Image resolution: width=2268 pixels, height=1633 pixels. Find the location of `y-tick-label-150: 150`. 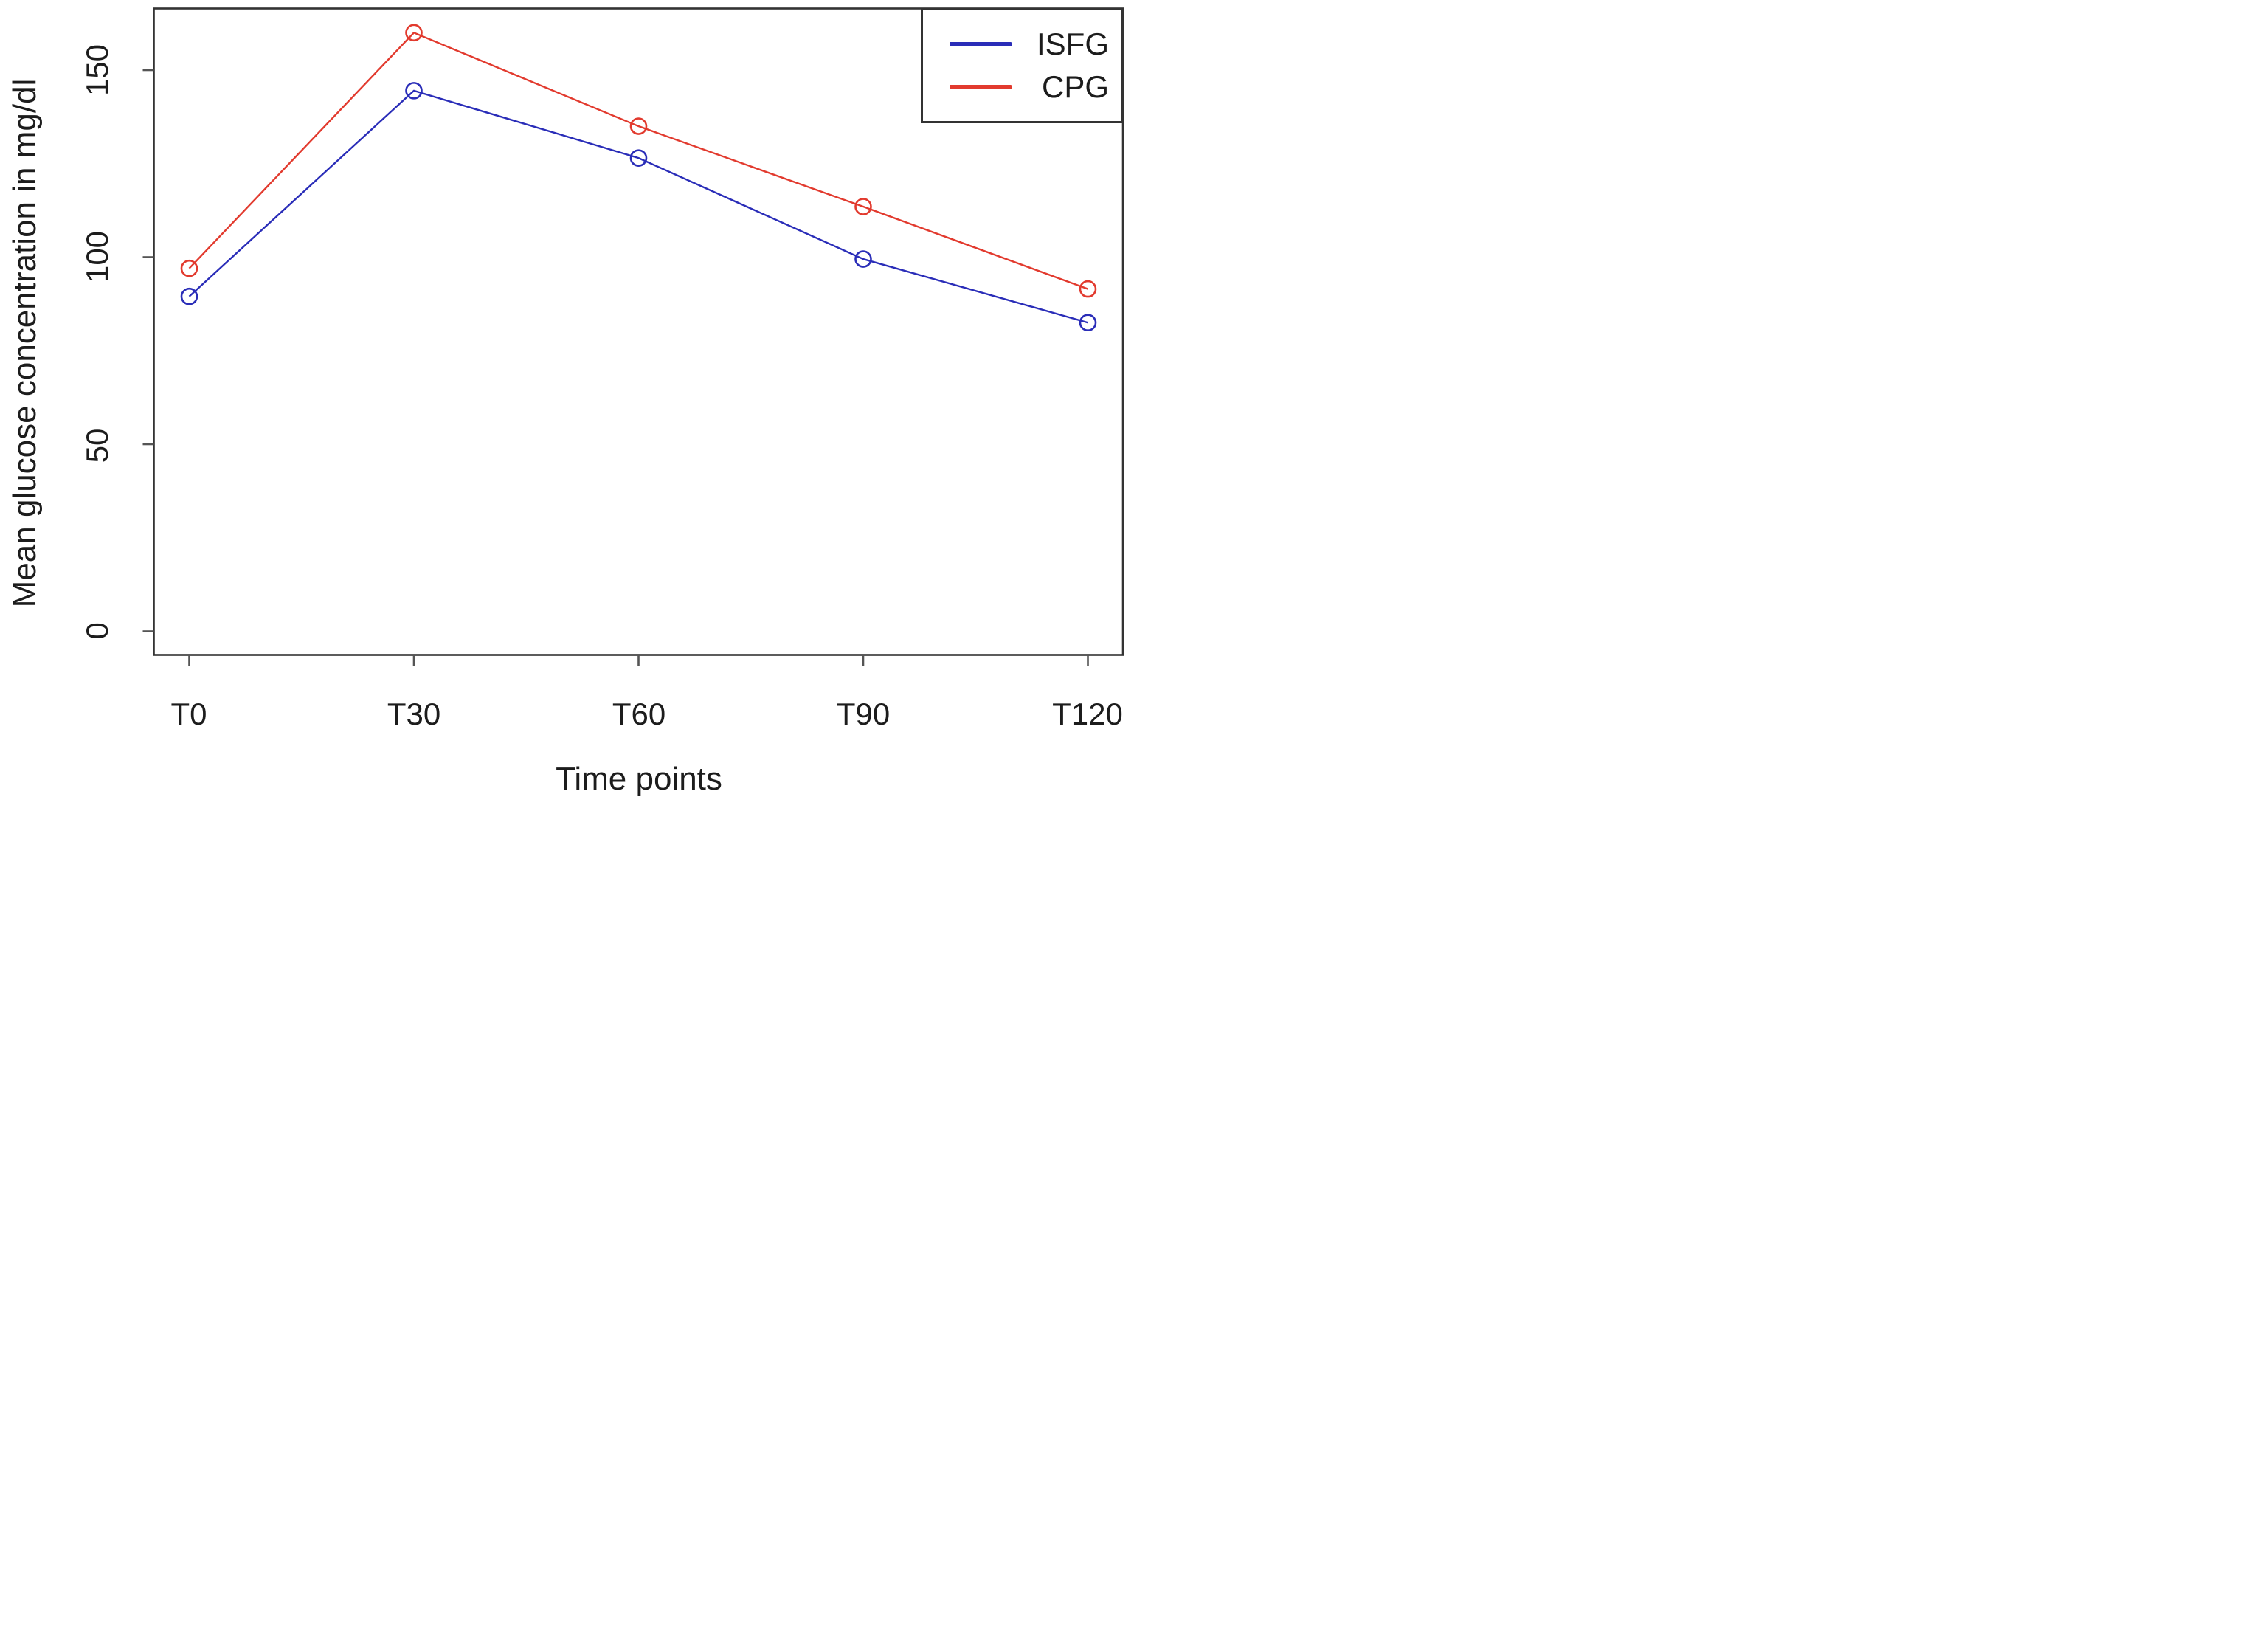

y-tick-label-150: 150 is located at coordinates (97, 70).